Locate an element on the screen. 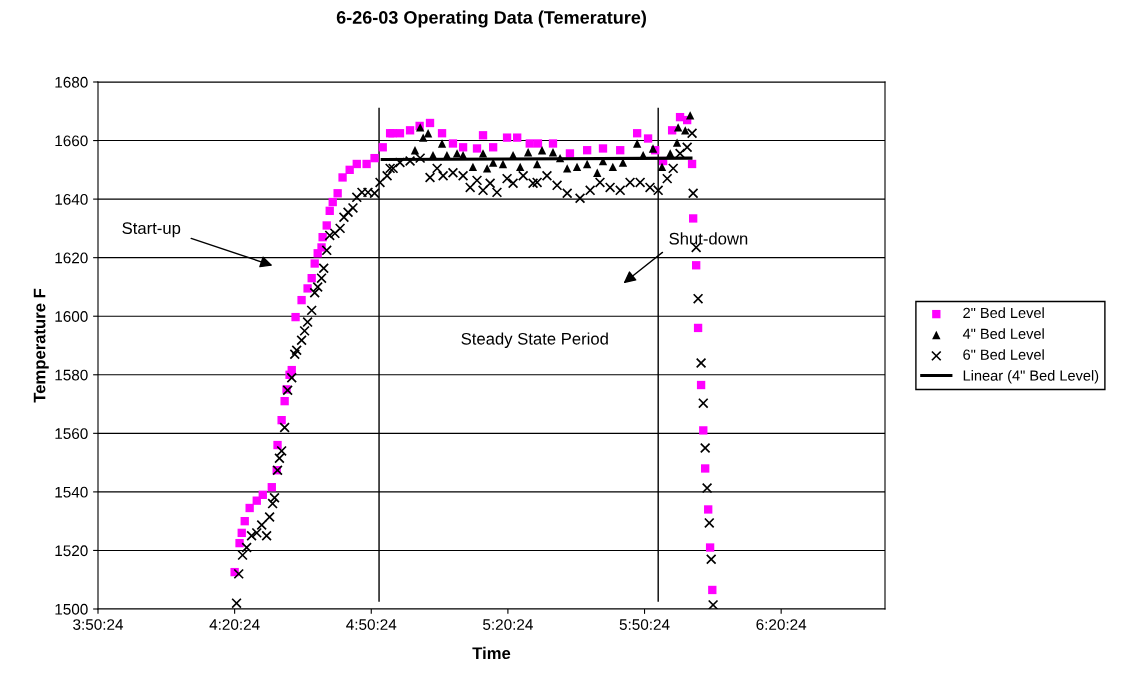  y-tick-label: 1560 is located at coordinates (71, 434).